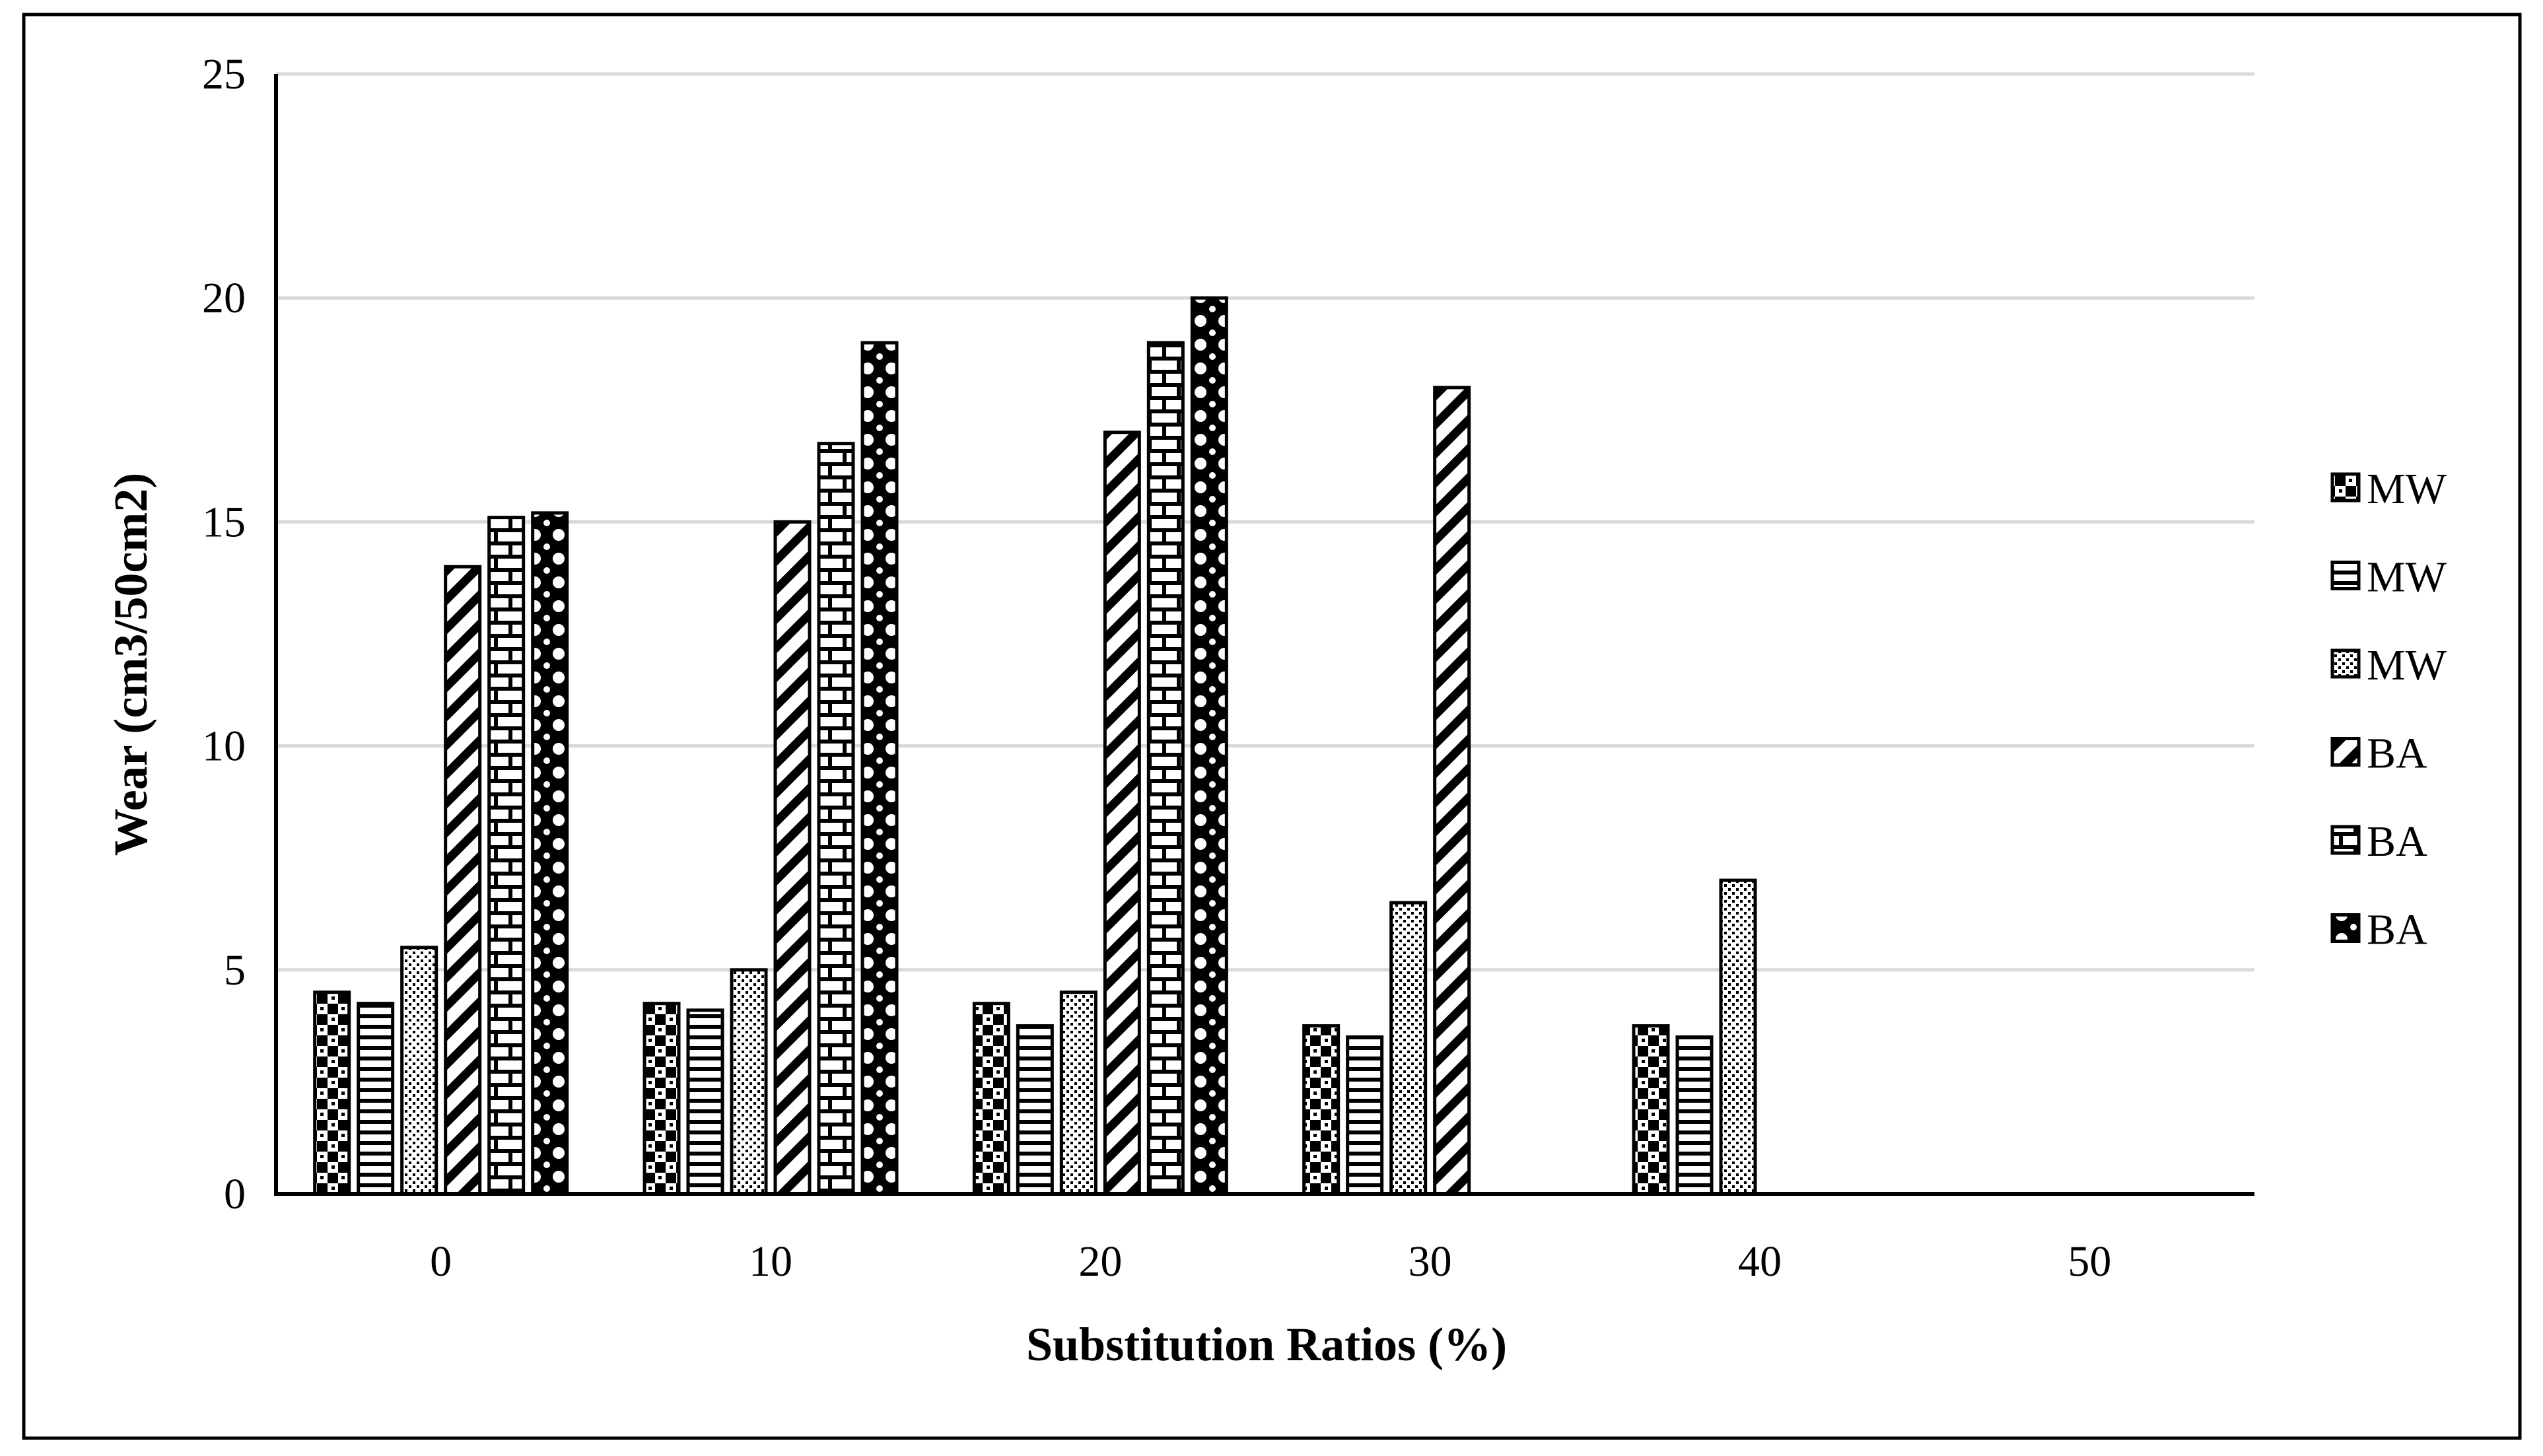  Describe the element at coordinates (2089, 1261) in the screenshot. I see `x-tick-label: 50` at that location.